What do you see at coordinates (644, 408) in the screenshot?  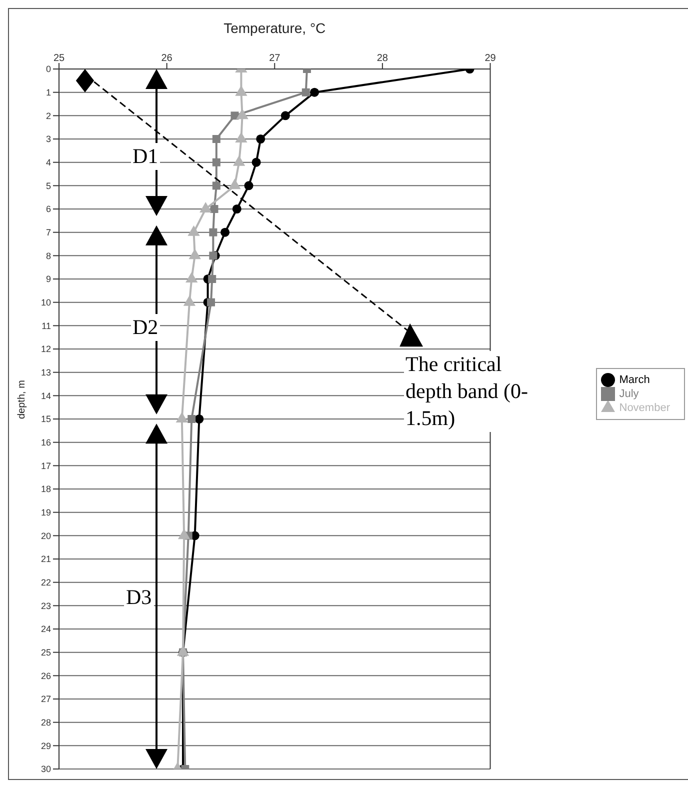 I see `legend-label: November` at bounding box center [644, 408].